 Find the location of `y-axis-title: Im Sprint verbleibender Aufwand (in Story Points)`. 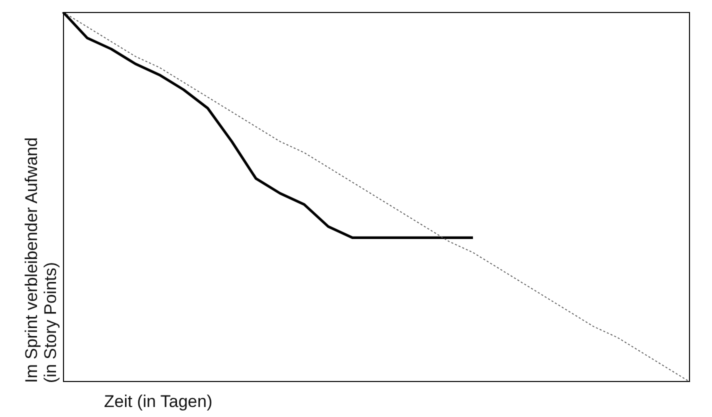

y-axis-title: Im Sprint verbleibender Aufwand (in Story Points) is located at coordinates (41, 259).